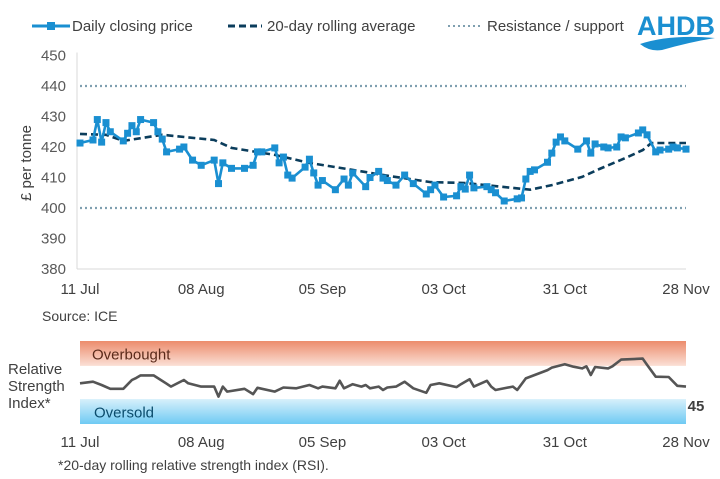  What do you see at coordinates (444, 442) in the screenshot?
I see `rsi-x-tick-label: 03 Oct` at bounding box center [444, 442].